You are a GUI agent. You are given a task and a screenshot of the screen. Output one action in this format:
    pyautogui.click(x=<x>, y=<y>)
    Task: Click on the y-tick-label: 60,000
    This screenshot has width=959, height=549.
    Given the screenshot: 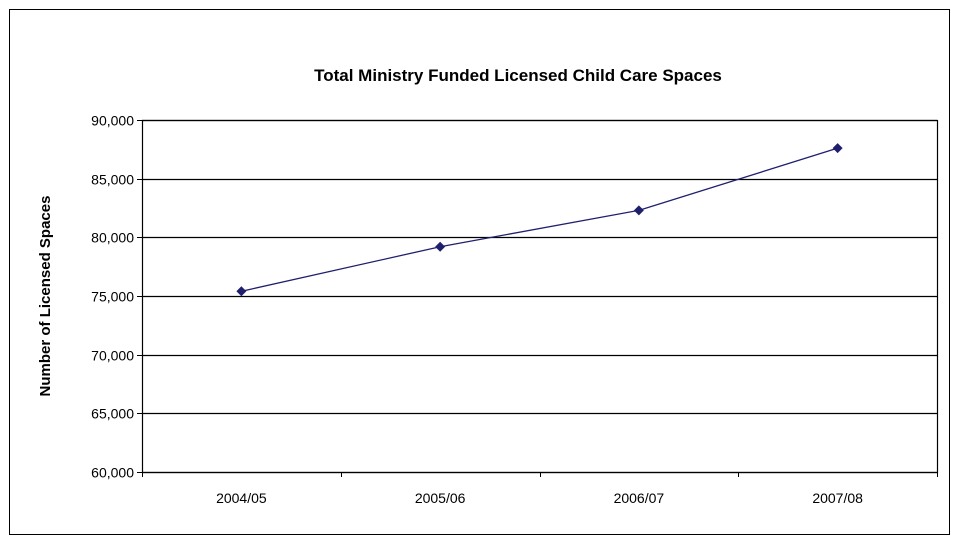 What is the action you would take?
    pyautogui.click(x=112, y=473)
    